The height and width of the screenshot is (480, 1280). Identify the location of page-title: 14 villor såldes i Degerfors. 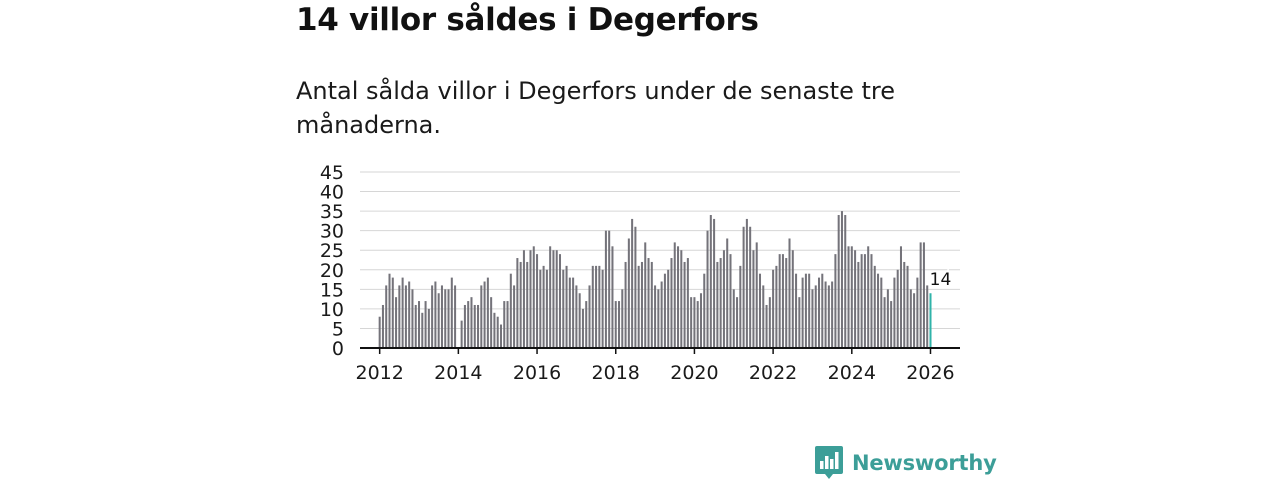
(527, 20).